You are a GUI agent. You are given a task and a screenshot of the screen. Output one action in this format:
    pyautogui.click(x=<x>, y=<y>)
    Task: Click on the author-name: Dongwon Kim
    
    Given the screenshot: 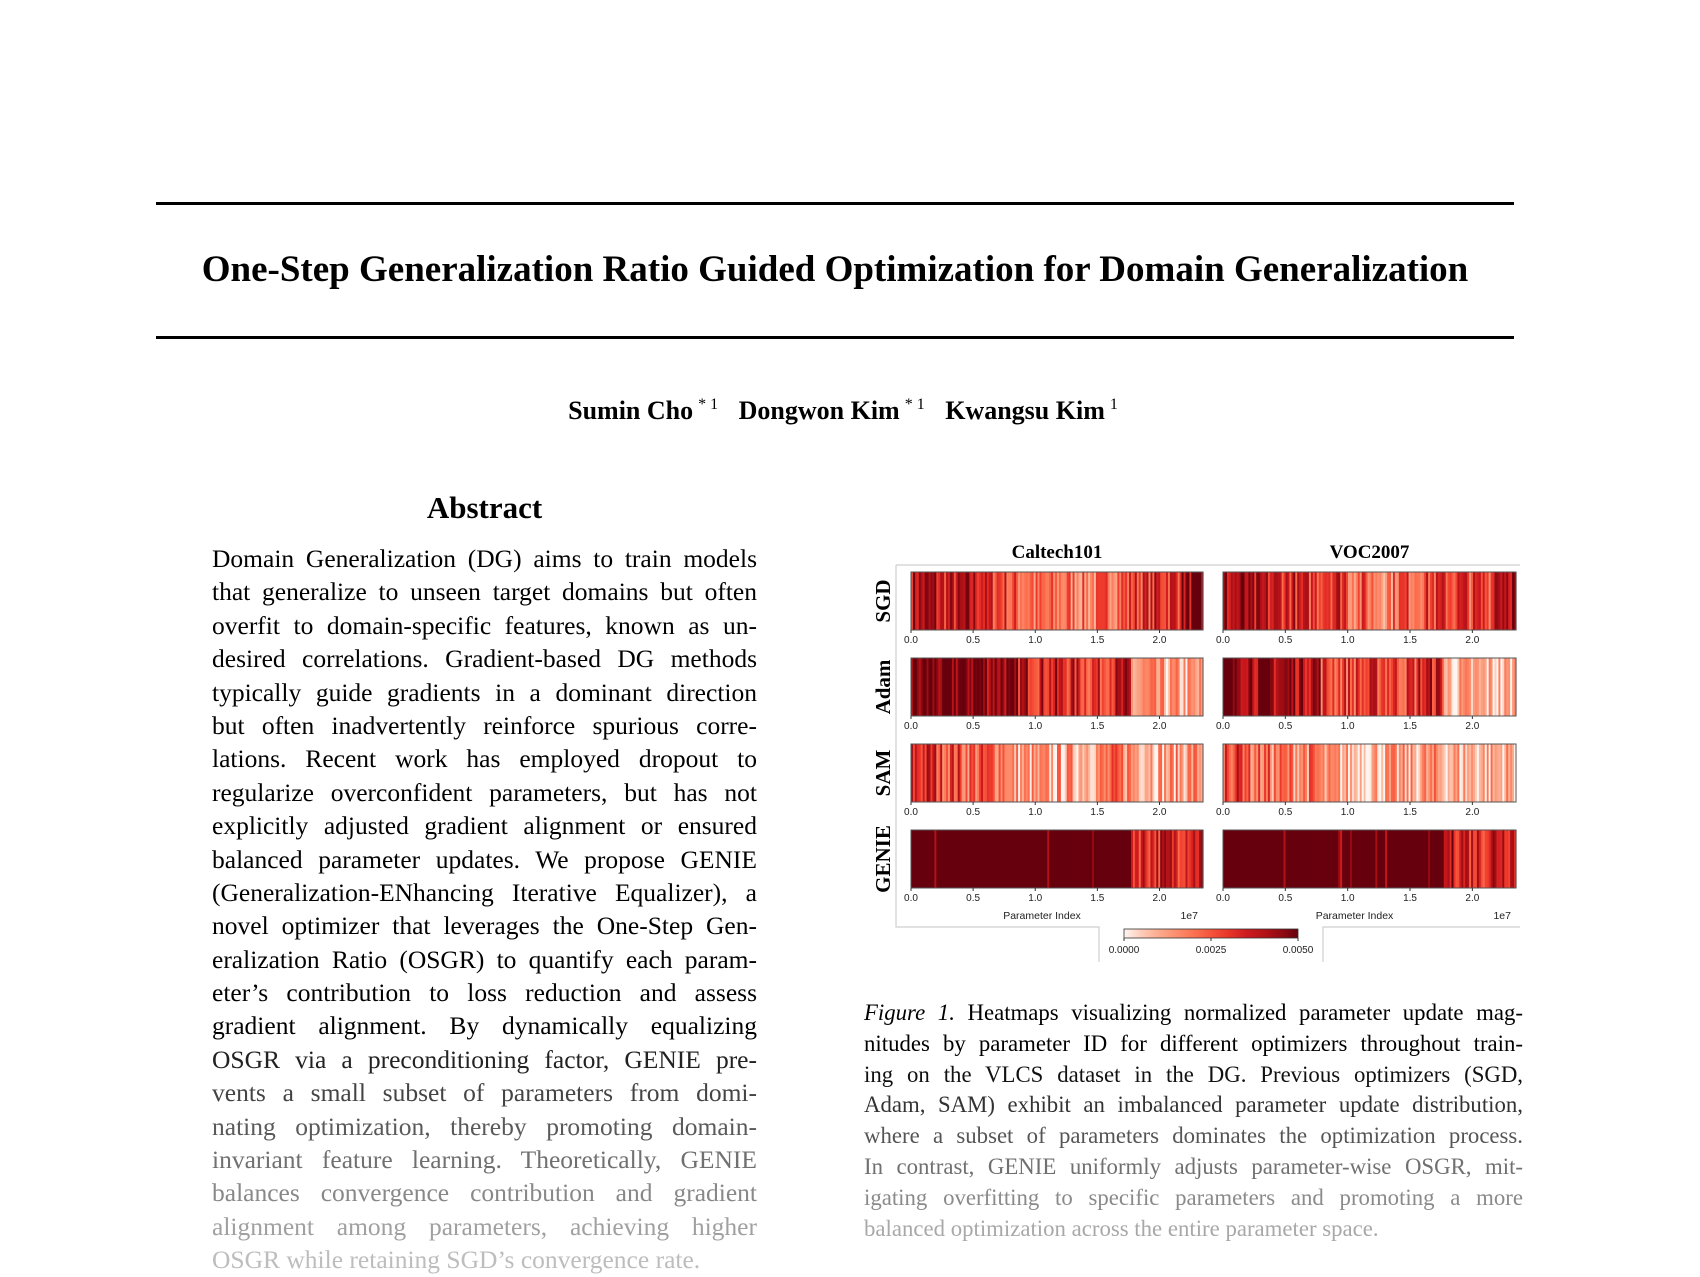 What is the action you would take?
    pyautogui.click(x=819, y=410)
    